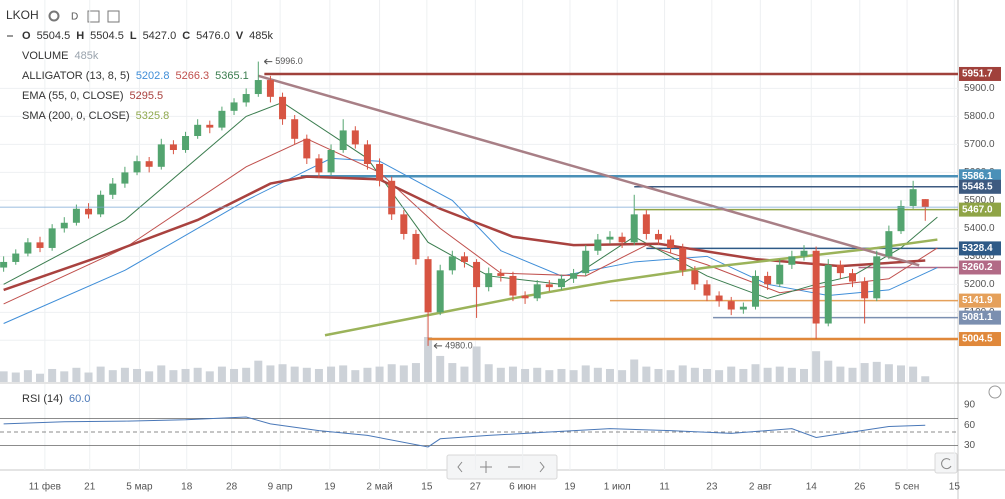 The height and width of the screenshot is (499, 1005). Describe the element at coordinates (93, 16) in the screenshot. I see `compare-icon` at that location.